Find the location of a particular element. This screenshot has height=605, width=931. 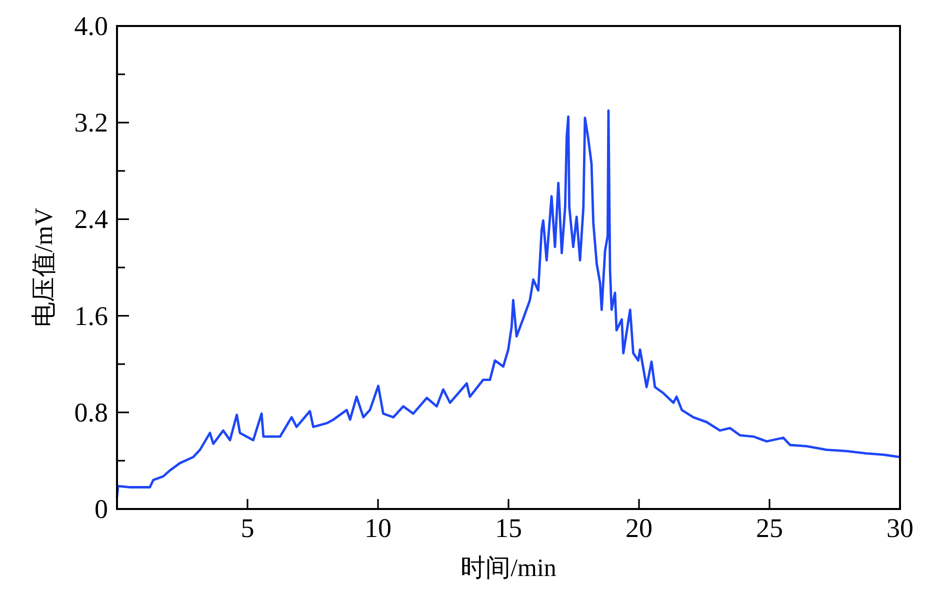

y-tick-label: 3.2 is located at coordinates (91, 123).